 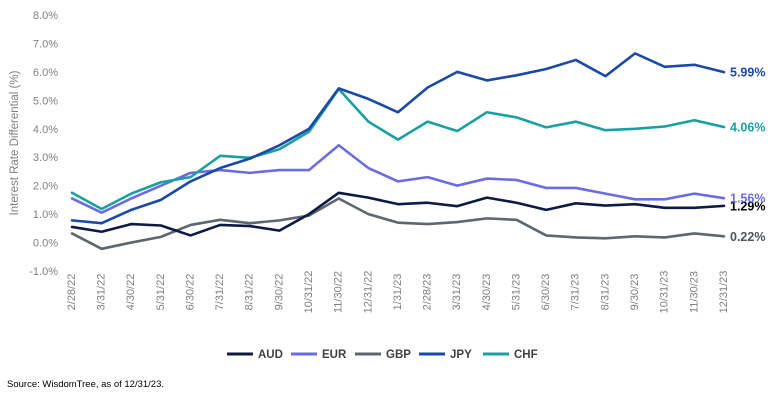 What do you see at coordinates (747, 73) in the screenshot?
I see `end-label-jpy: 5.99%` at bounding box center [747, 73].